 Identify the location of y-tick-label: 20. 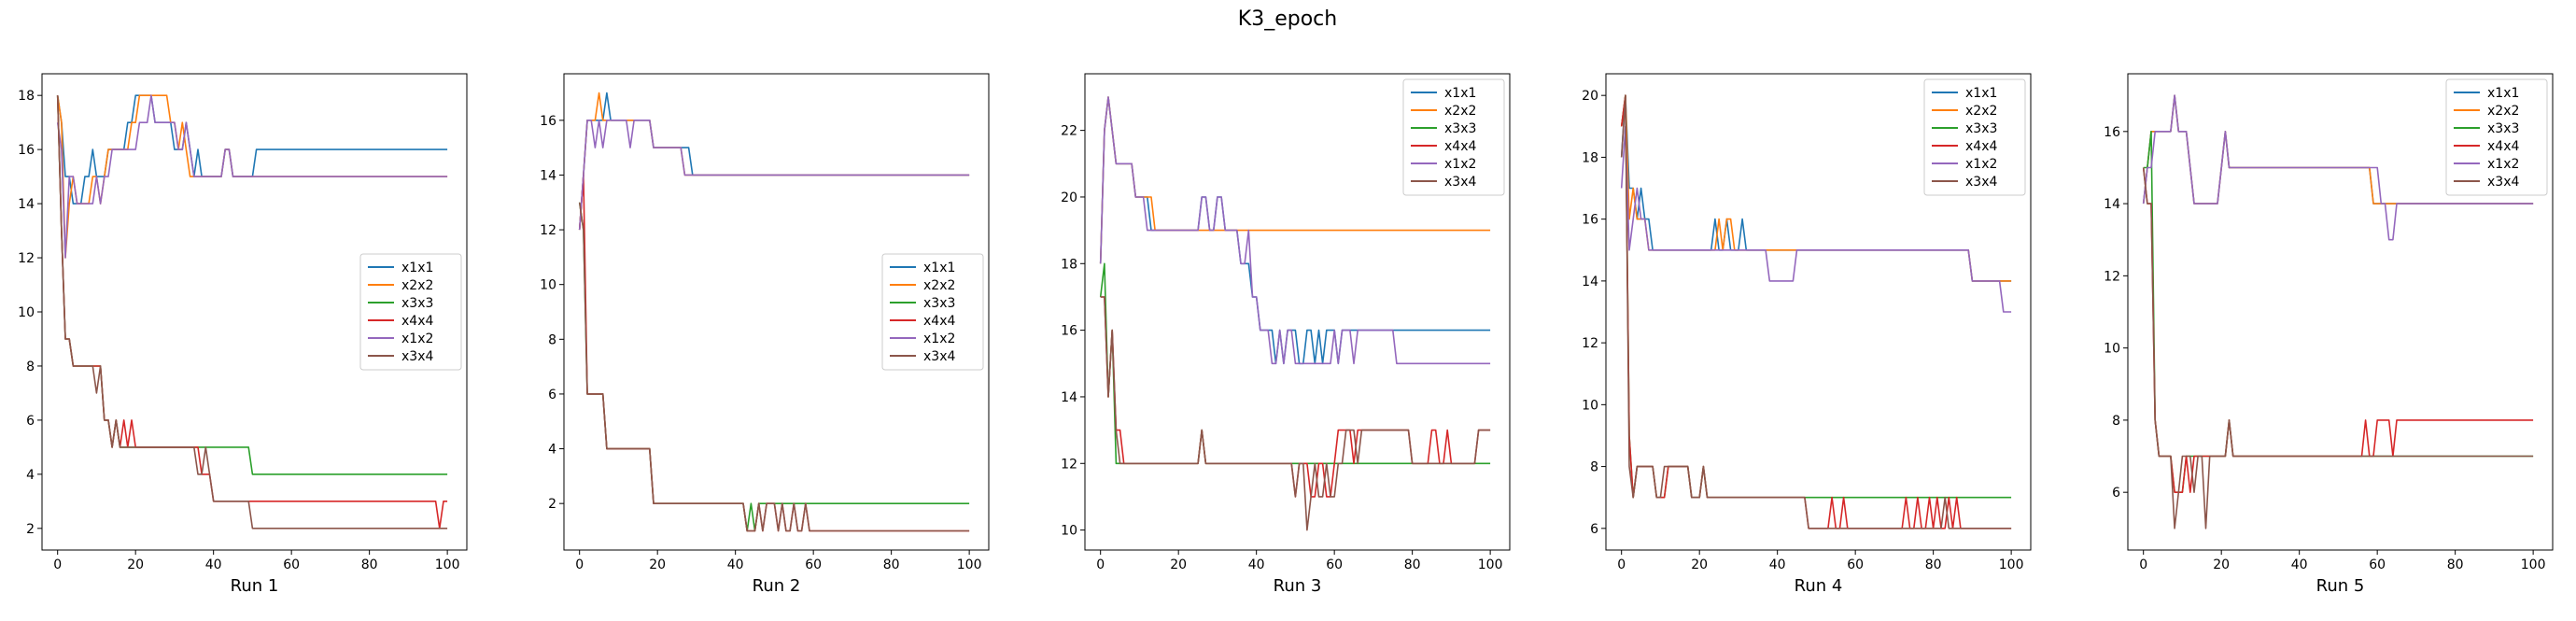
(1069, 198).